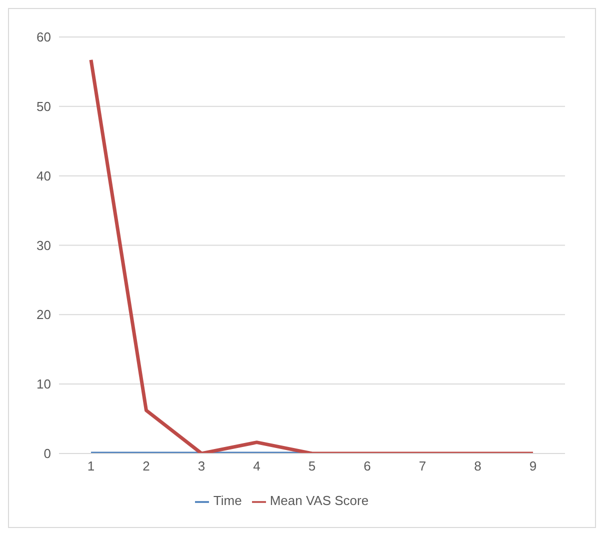 The height and width of the screenshot is (536, 604). What do you see at coordinates (43, 384) in the screenshot?
I see `y-tick-label: 10` at bounding box center [43, 384].